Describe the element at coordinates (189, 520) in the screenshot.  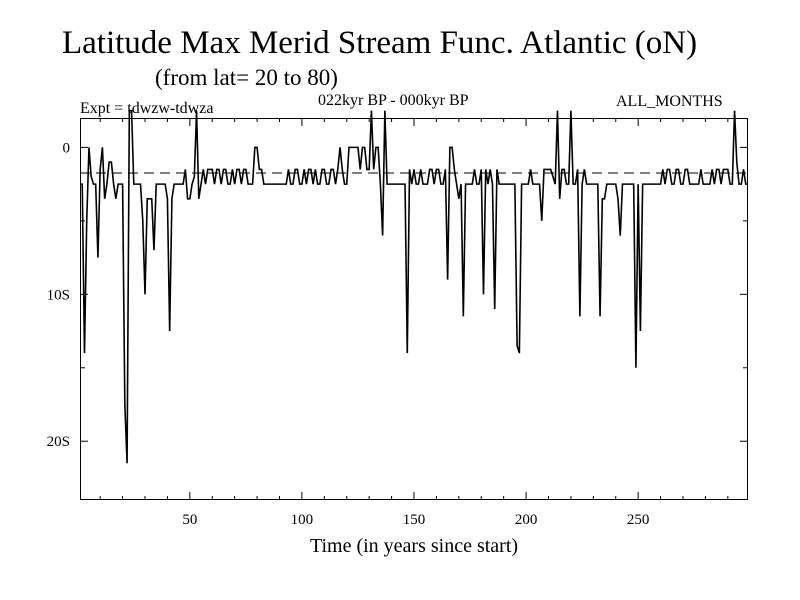
I see `x-tick-label: 50` at that location.